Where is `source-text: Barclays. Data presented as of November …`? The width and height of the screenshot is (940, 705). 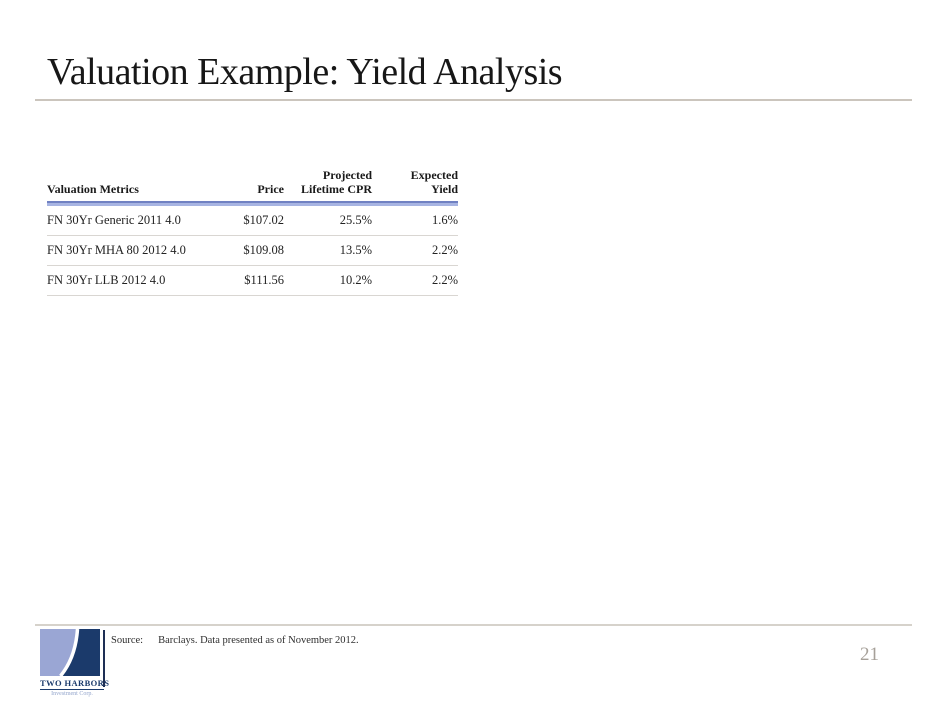 source-text: Barclays. Data presented as of November … is located at coordinates (258, 640).